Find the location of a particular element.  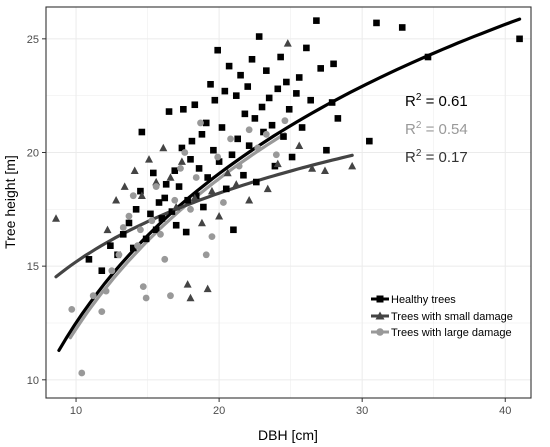

legend-triangle-marker is located at coordinates (380, 315).